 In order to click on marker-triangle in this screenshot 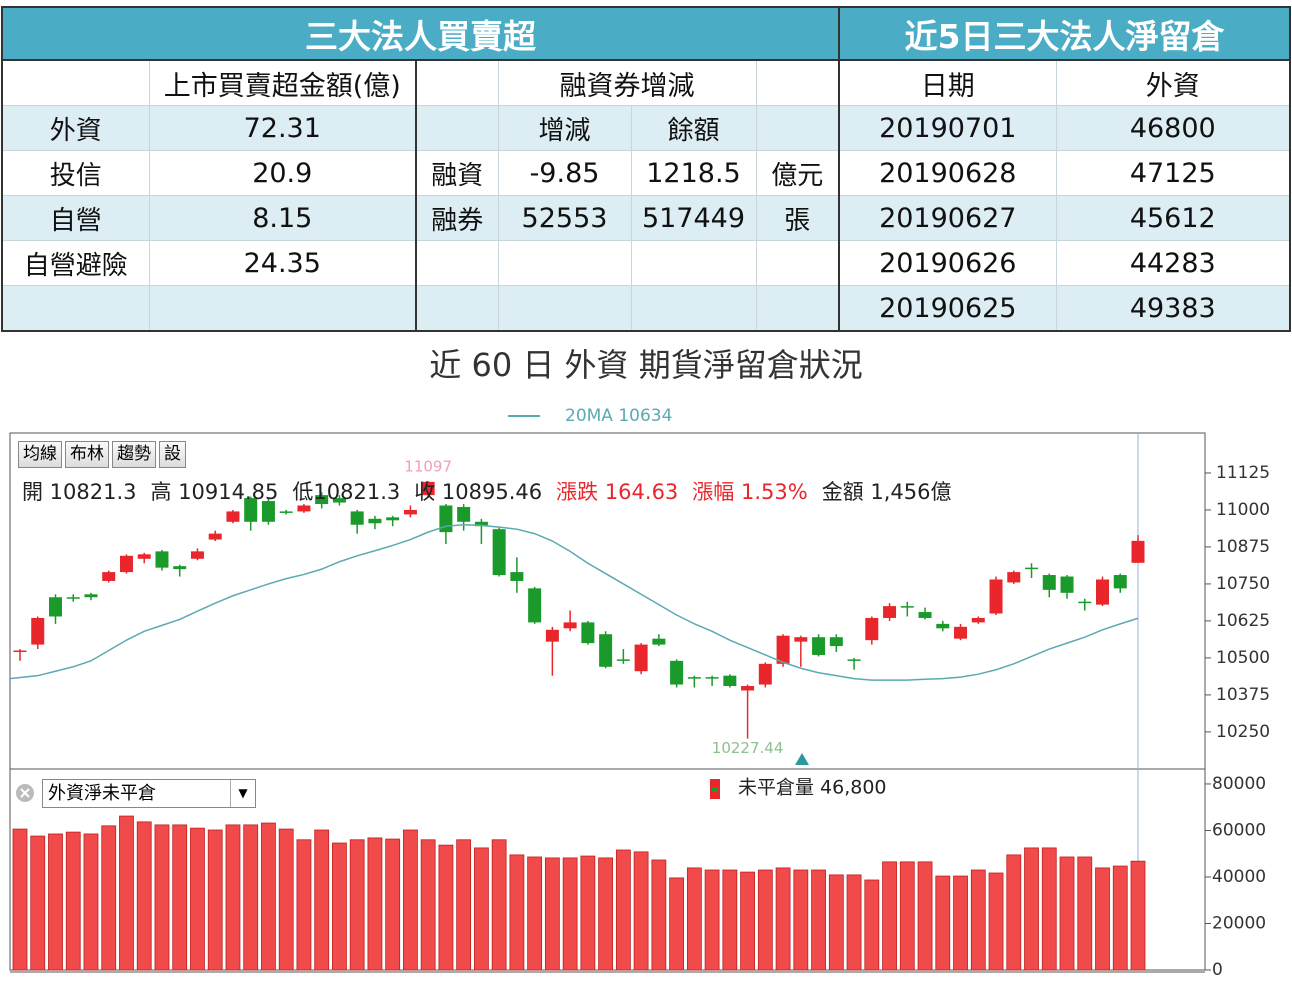, I will do `click(802, 759)`.